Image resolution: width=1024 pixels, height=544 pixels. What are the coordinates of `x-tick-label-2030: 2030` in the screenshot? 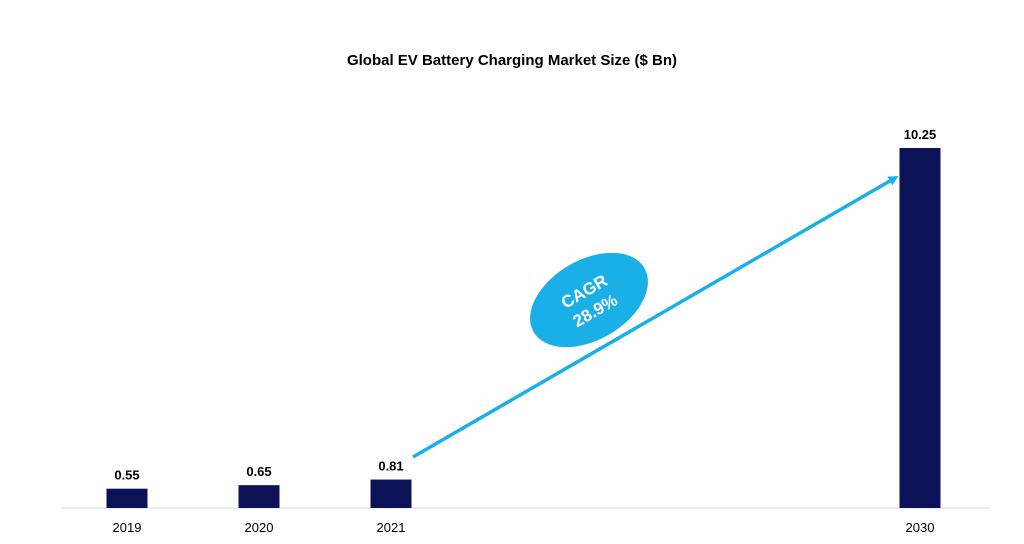 It's located at (920, 527).